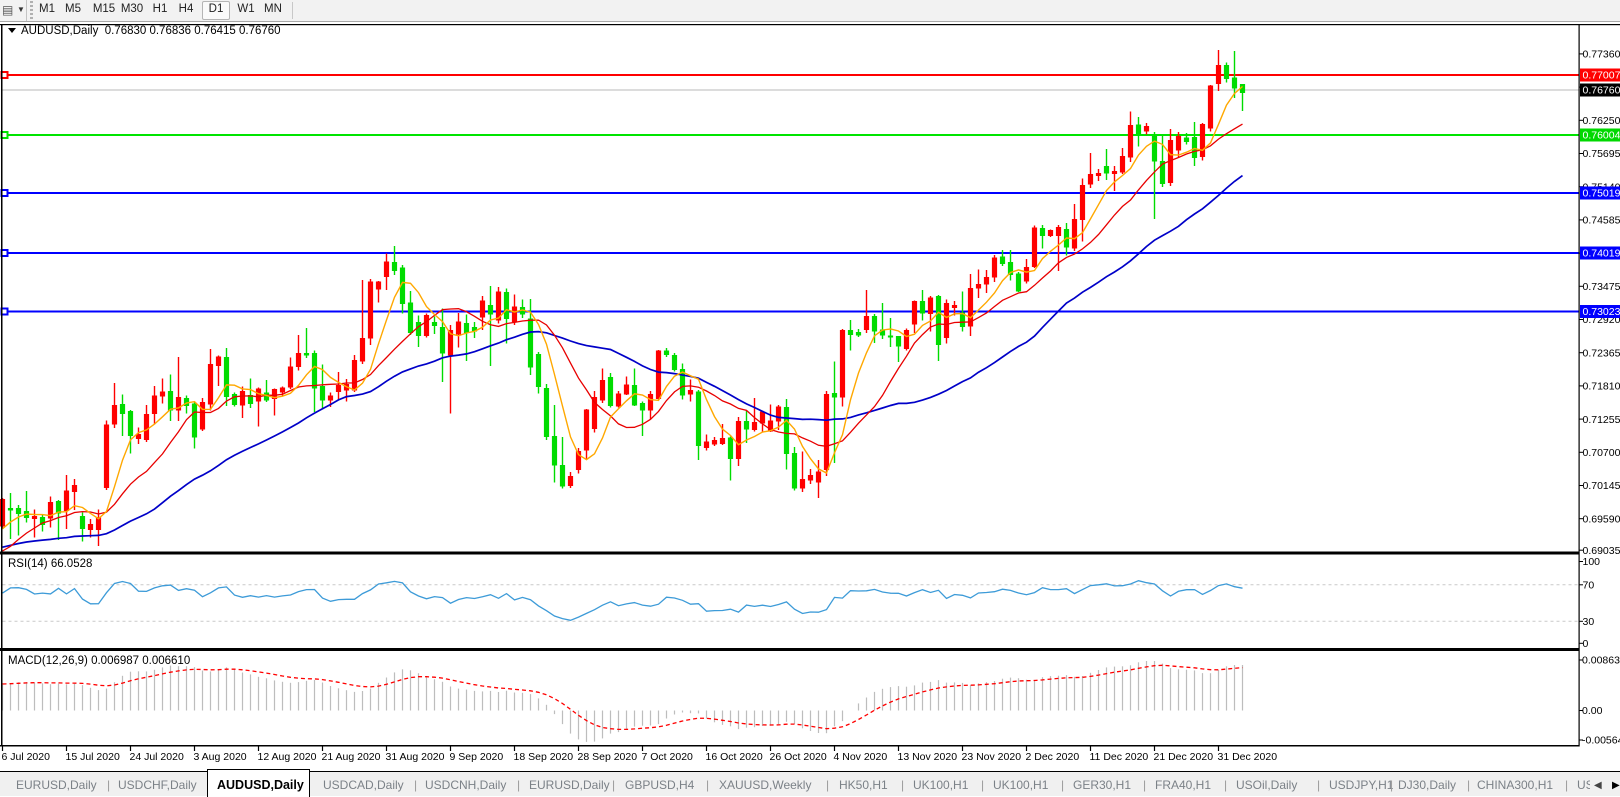 The image size is (1620, 797). Describe the element at coordinates (1601, 254) in the screenshot. I see `svg-text: 0.74019` at that location.